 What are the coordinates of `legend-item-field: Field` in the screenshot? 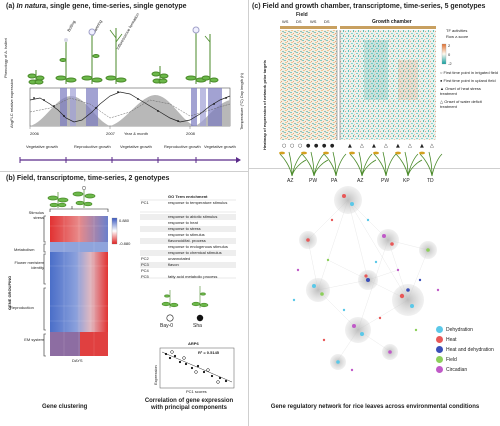 It's located at (465, 359).